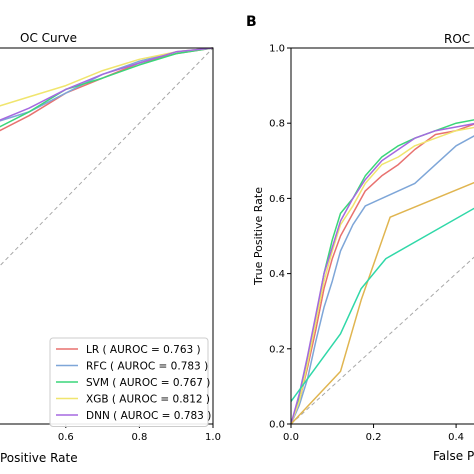  What do you see at coordinates (280, 237) in the screenshot?
I see `panel-b-y-ticks: 0.0 0.2 0.4 0.6 0.8 1.0` at bounding box center [280, 237].